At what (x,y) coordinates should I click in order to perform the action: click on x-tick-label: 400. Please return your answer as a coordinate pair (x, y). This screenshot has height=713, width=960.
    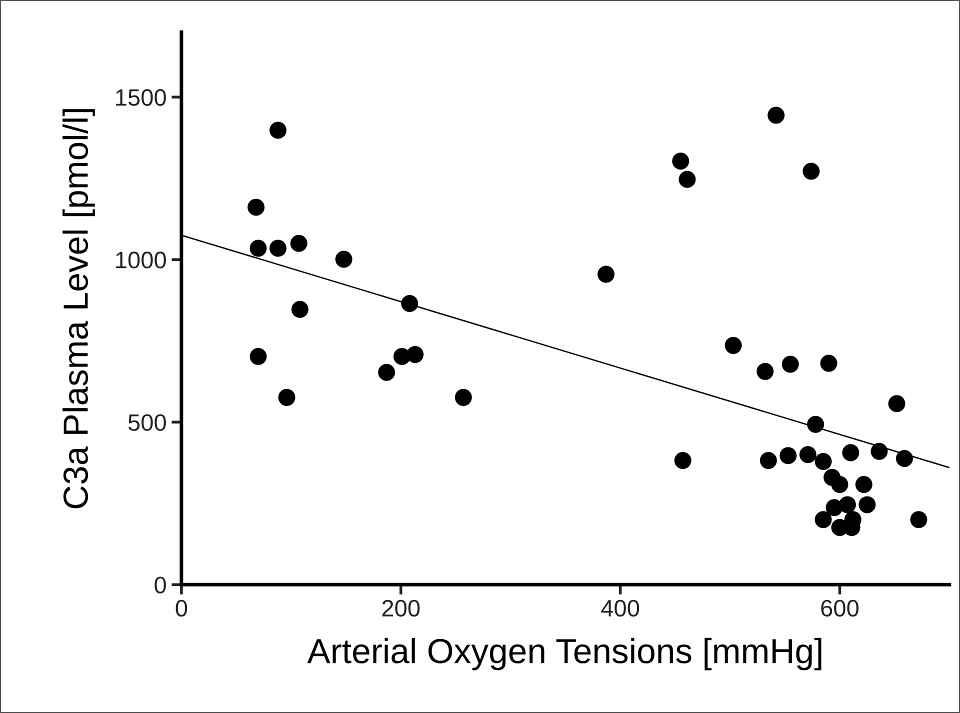
    Looking at the image, I should click on (620, 608).